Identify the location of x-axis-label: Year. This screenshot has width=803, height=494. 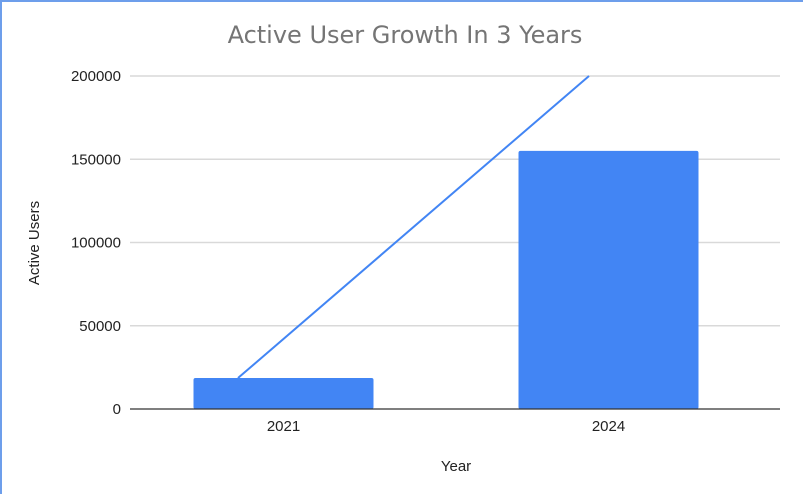
(456, 466).